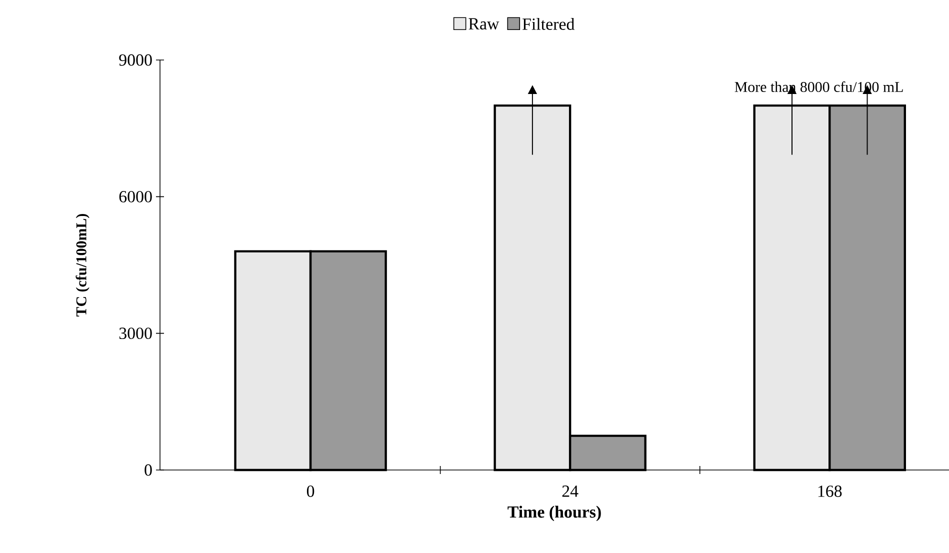 The image size is (949, 553). I want to click on x-tick-label: 168, so click(830, 491).